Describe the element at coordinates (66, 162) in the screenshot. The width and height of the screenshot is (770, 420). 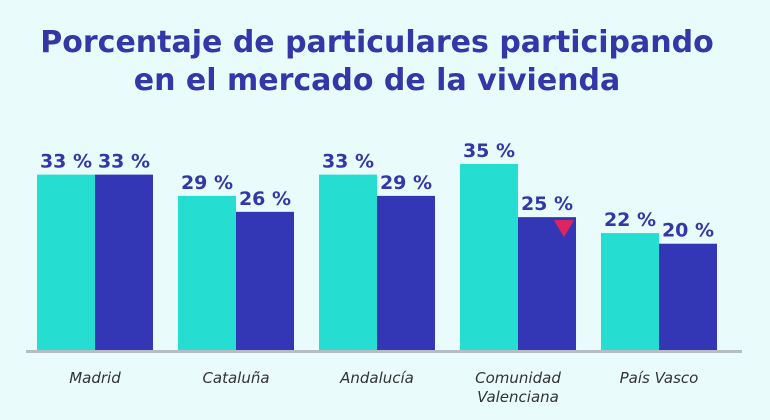
I see `data-label-series-1-0: 33 %` at that location.